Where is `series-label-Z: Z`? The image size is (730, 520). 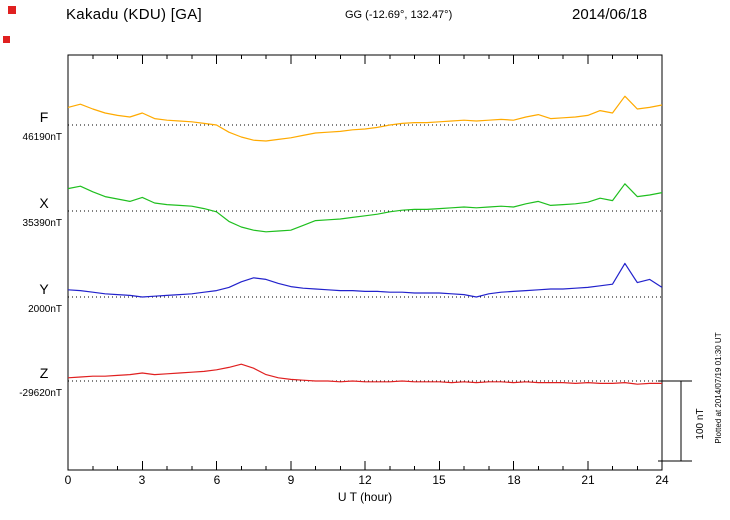 series-label-Z: Z is located at coordinates (44, 373).